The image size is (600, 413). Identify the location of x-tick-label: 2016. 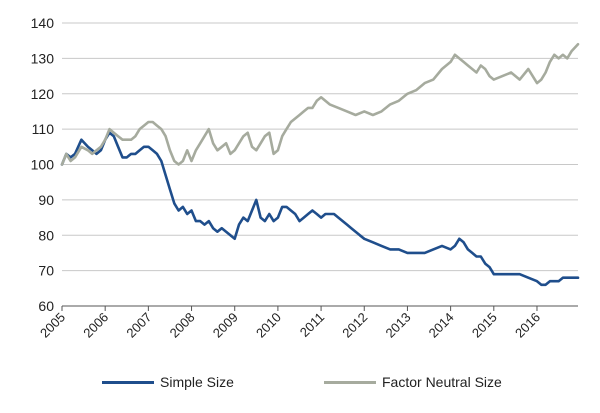
(527, 325).